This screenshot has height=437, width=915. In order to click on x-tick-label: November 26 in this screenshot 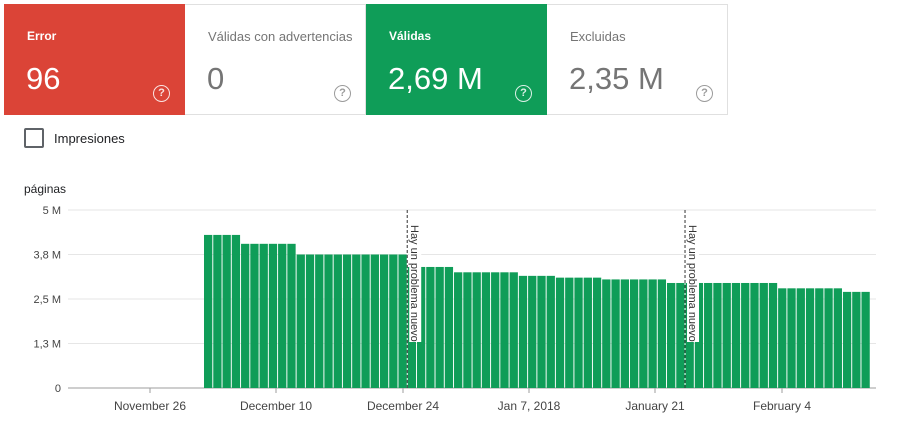, I will do `click(150, 406)`.